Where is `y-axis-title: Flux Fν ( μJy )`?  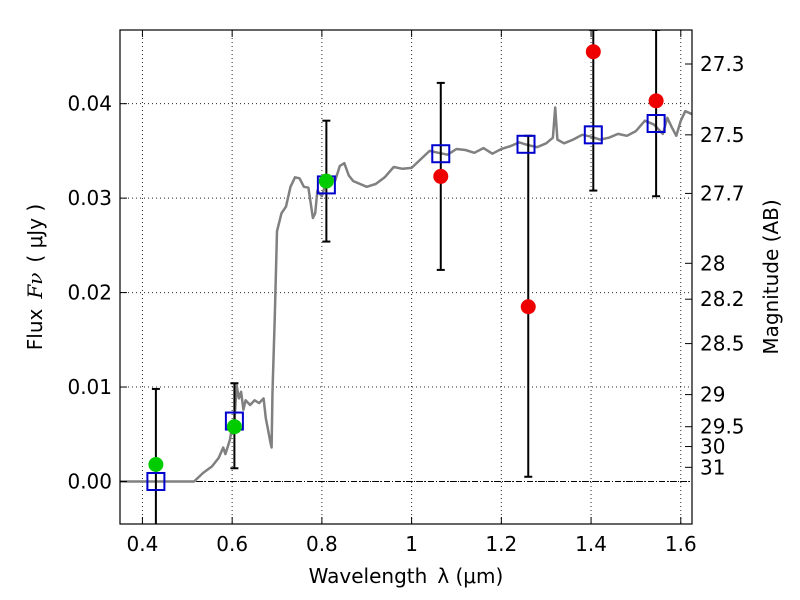 y-axis-title: Flux Fν ( μJy ) is located at coordinates (35, 277).